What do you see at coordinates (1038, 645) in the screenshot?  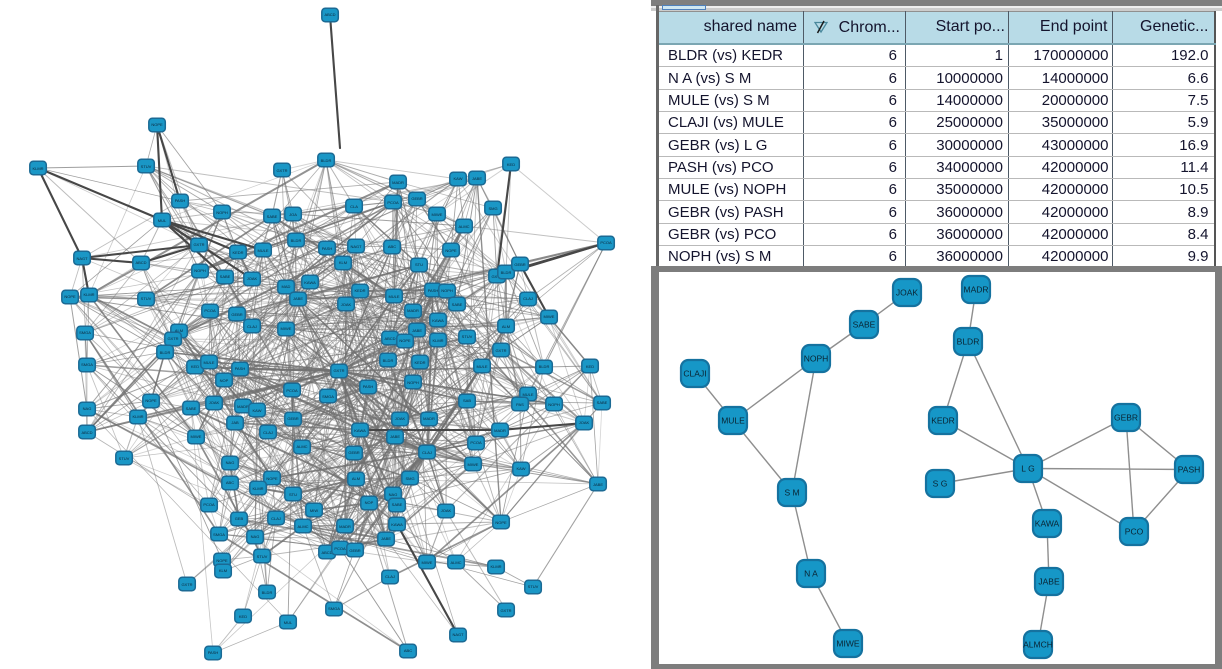 I see `svg-text: ALMCH` at bounding box center [1038, 645].